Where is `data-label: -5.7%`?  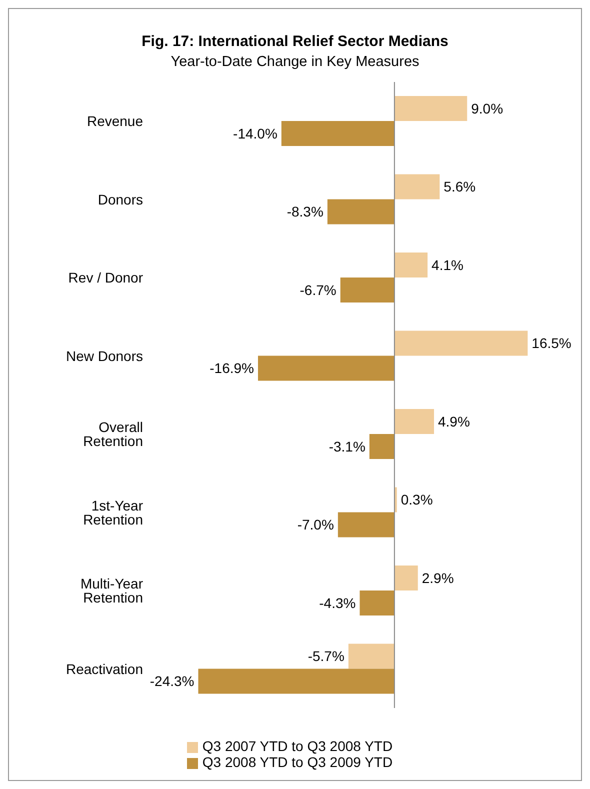
data-label: -5.7% is located at coordinates (326, 656).